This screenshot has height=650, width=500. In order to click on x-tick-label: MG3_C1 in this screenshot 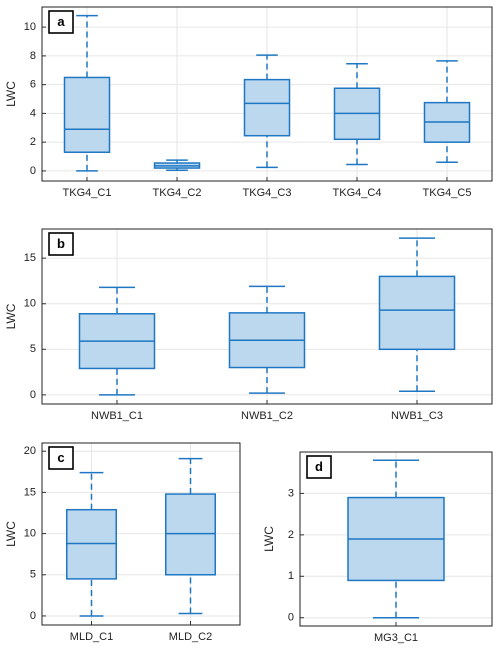, I will do `click(396, 638)`.